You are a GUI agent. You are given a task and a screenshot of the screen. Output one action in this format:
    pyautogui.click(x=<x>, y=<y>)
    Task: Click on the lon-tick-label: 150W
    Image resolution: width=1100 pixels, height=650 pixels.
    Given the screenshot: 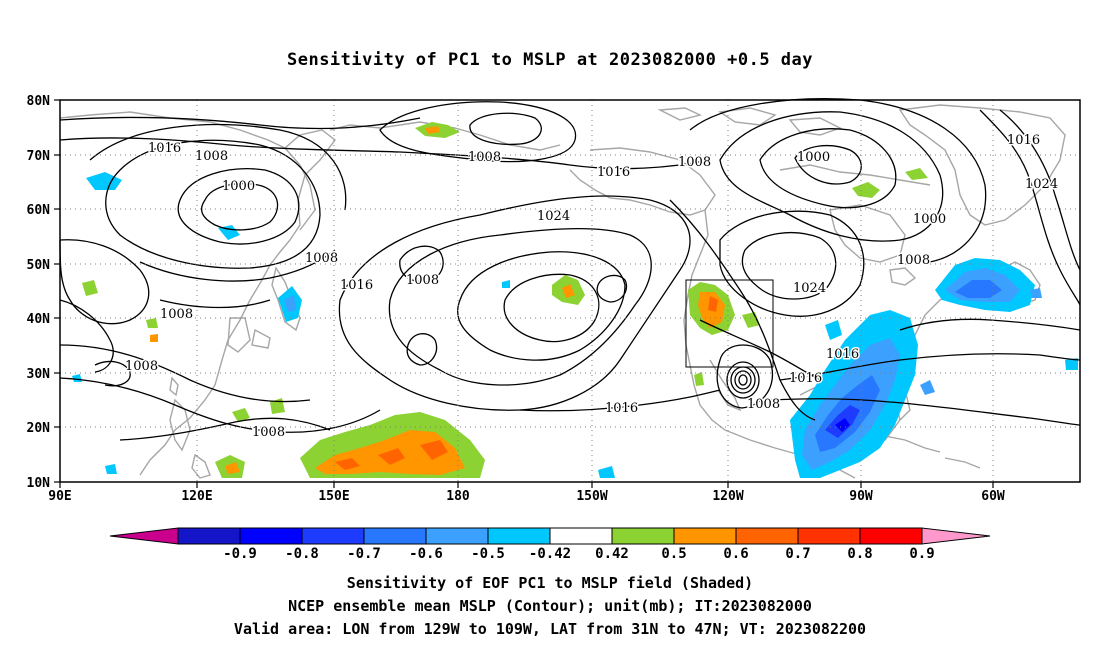 What is the action you would take?
    pyautogui.click(x=591, y=496)
    